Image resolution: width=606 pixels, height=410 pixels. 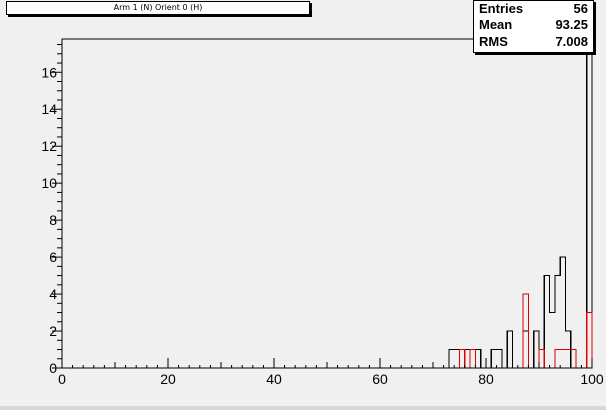 I want to click on stat-row-rms: RMS 7.008, so click(x=533, y=42).